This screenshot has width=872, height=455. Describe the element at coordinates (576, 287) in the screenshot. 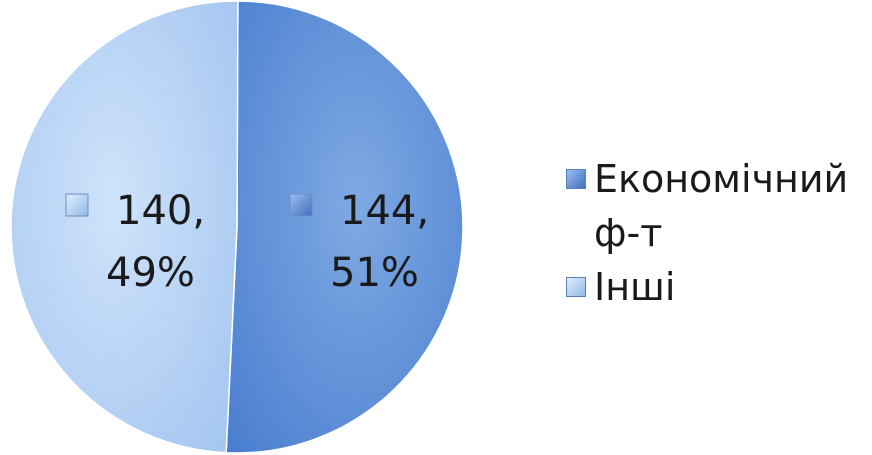

I see `legend-swatch-others` at that location.